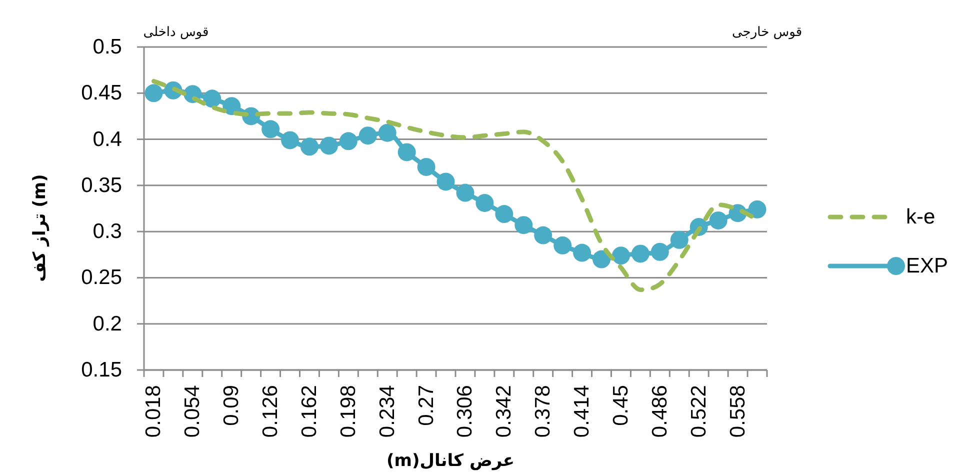 This screenshot has height=473, width=971. I want to click on text: قوس خارجی, so click(767, 32).